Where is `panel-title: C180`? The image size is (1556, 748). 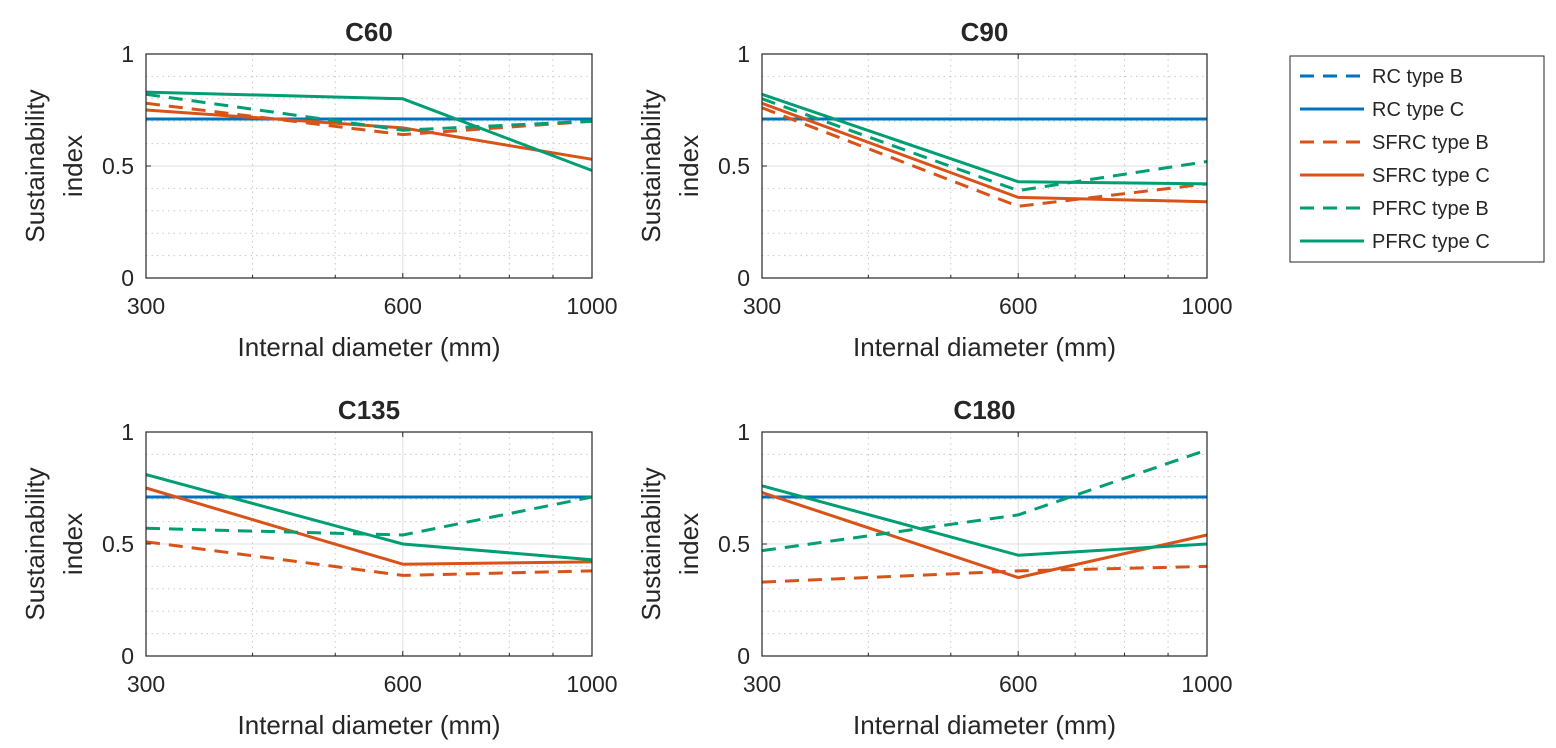
panel-title: C180 is located at coordinates (984, 410).